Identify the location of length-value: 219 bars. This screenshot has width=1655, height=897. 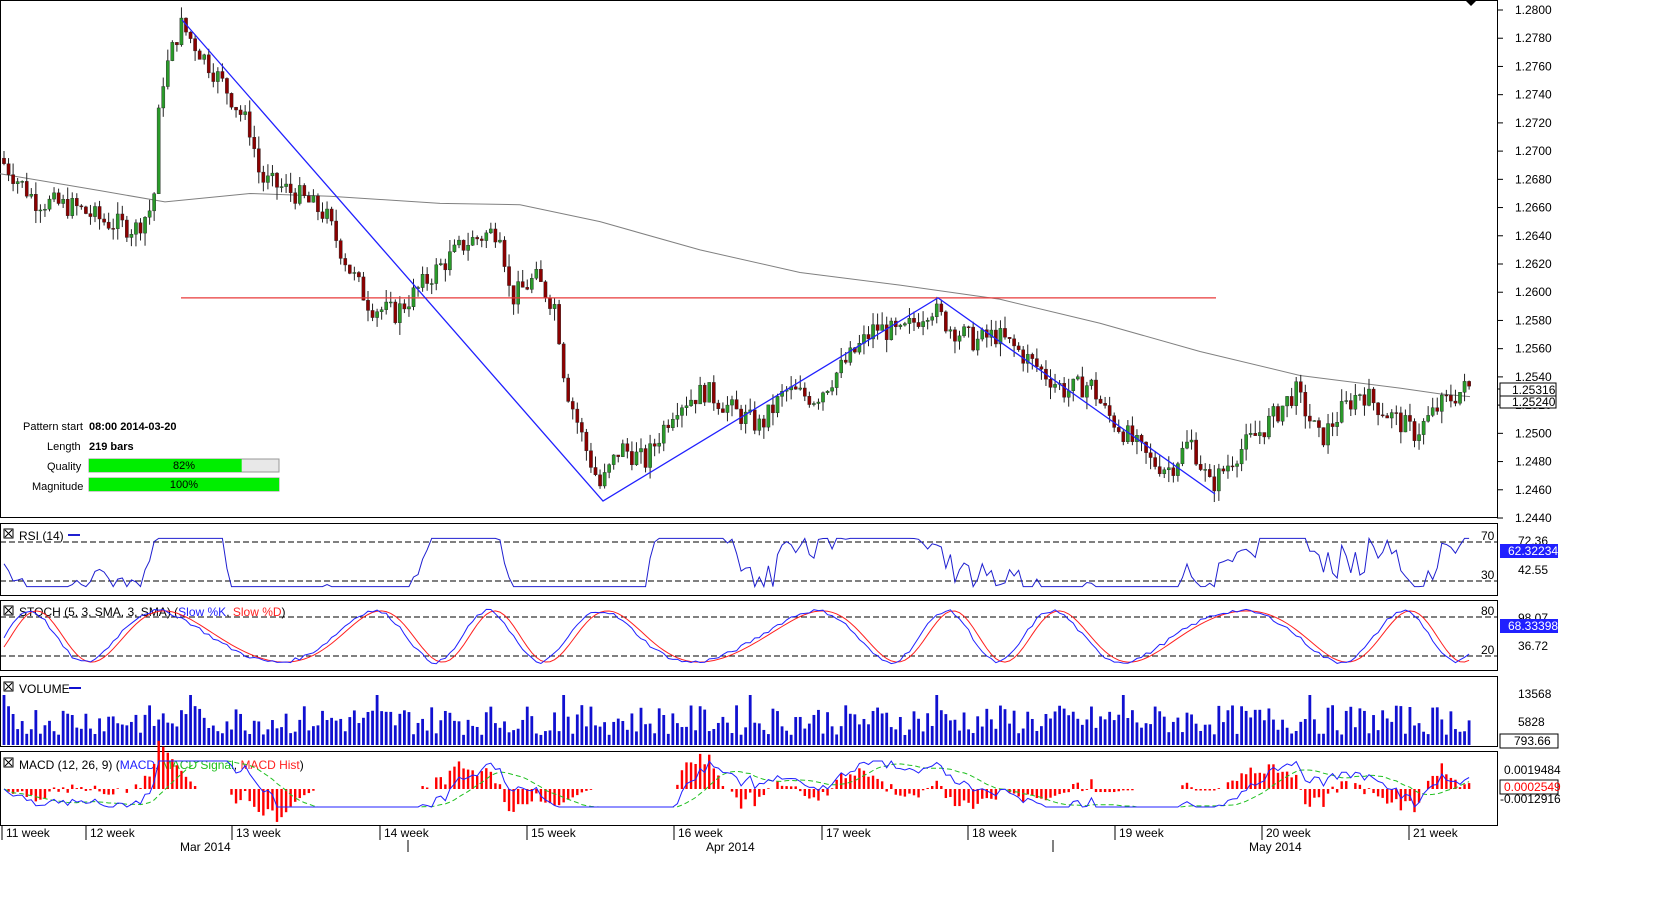
(111, 447).